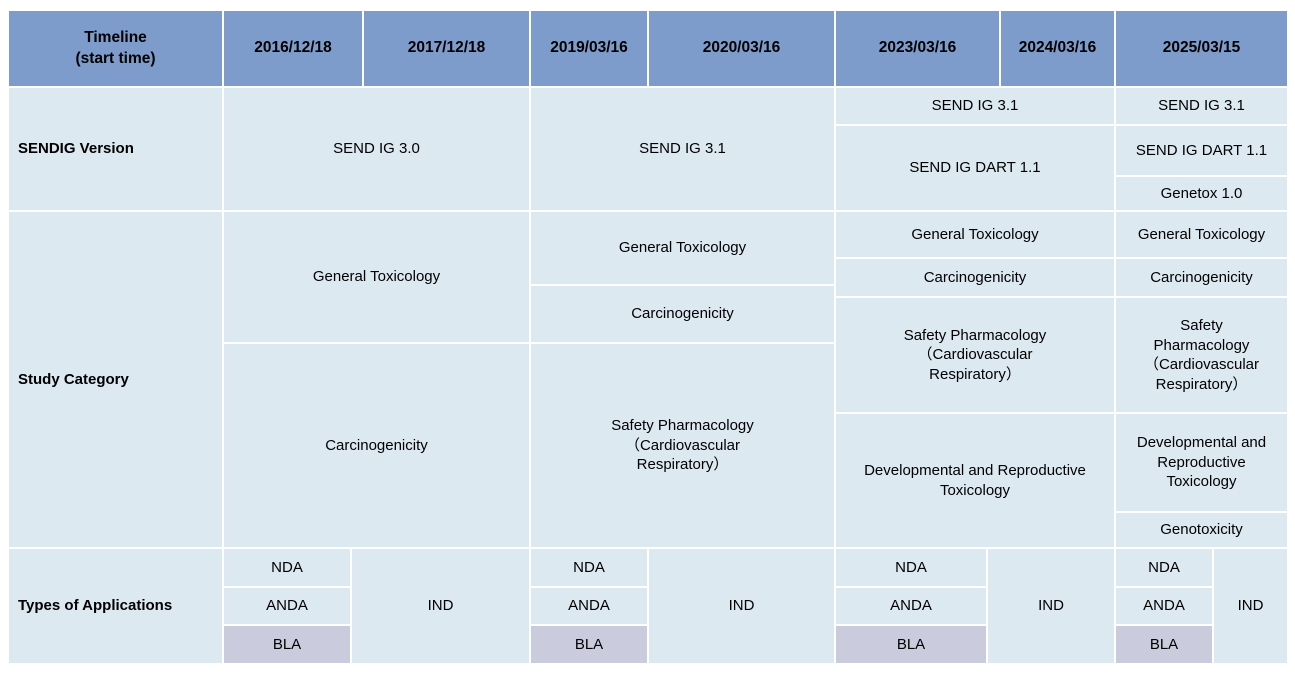 The height and width of the screenshot is (677, 1295). I want to click on cell-app-2025-ind: IND, so click(1250, 606).